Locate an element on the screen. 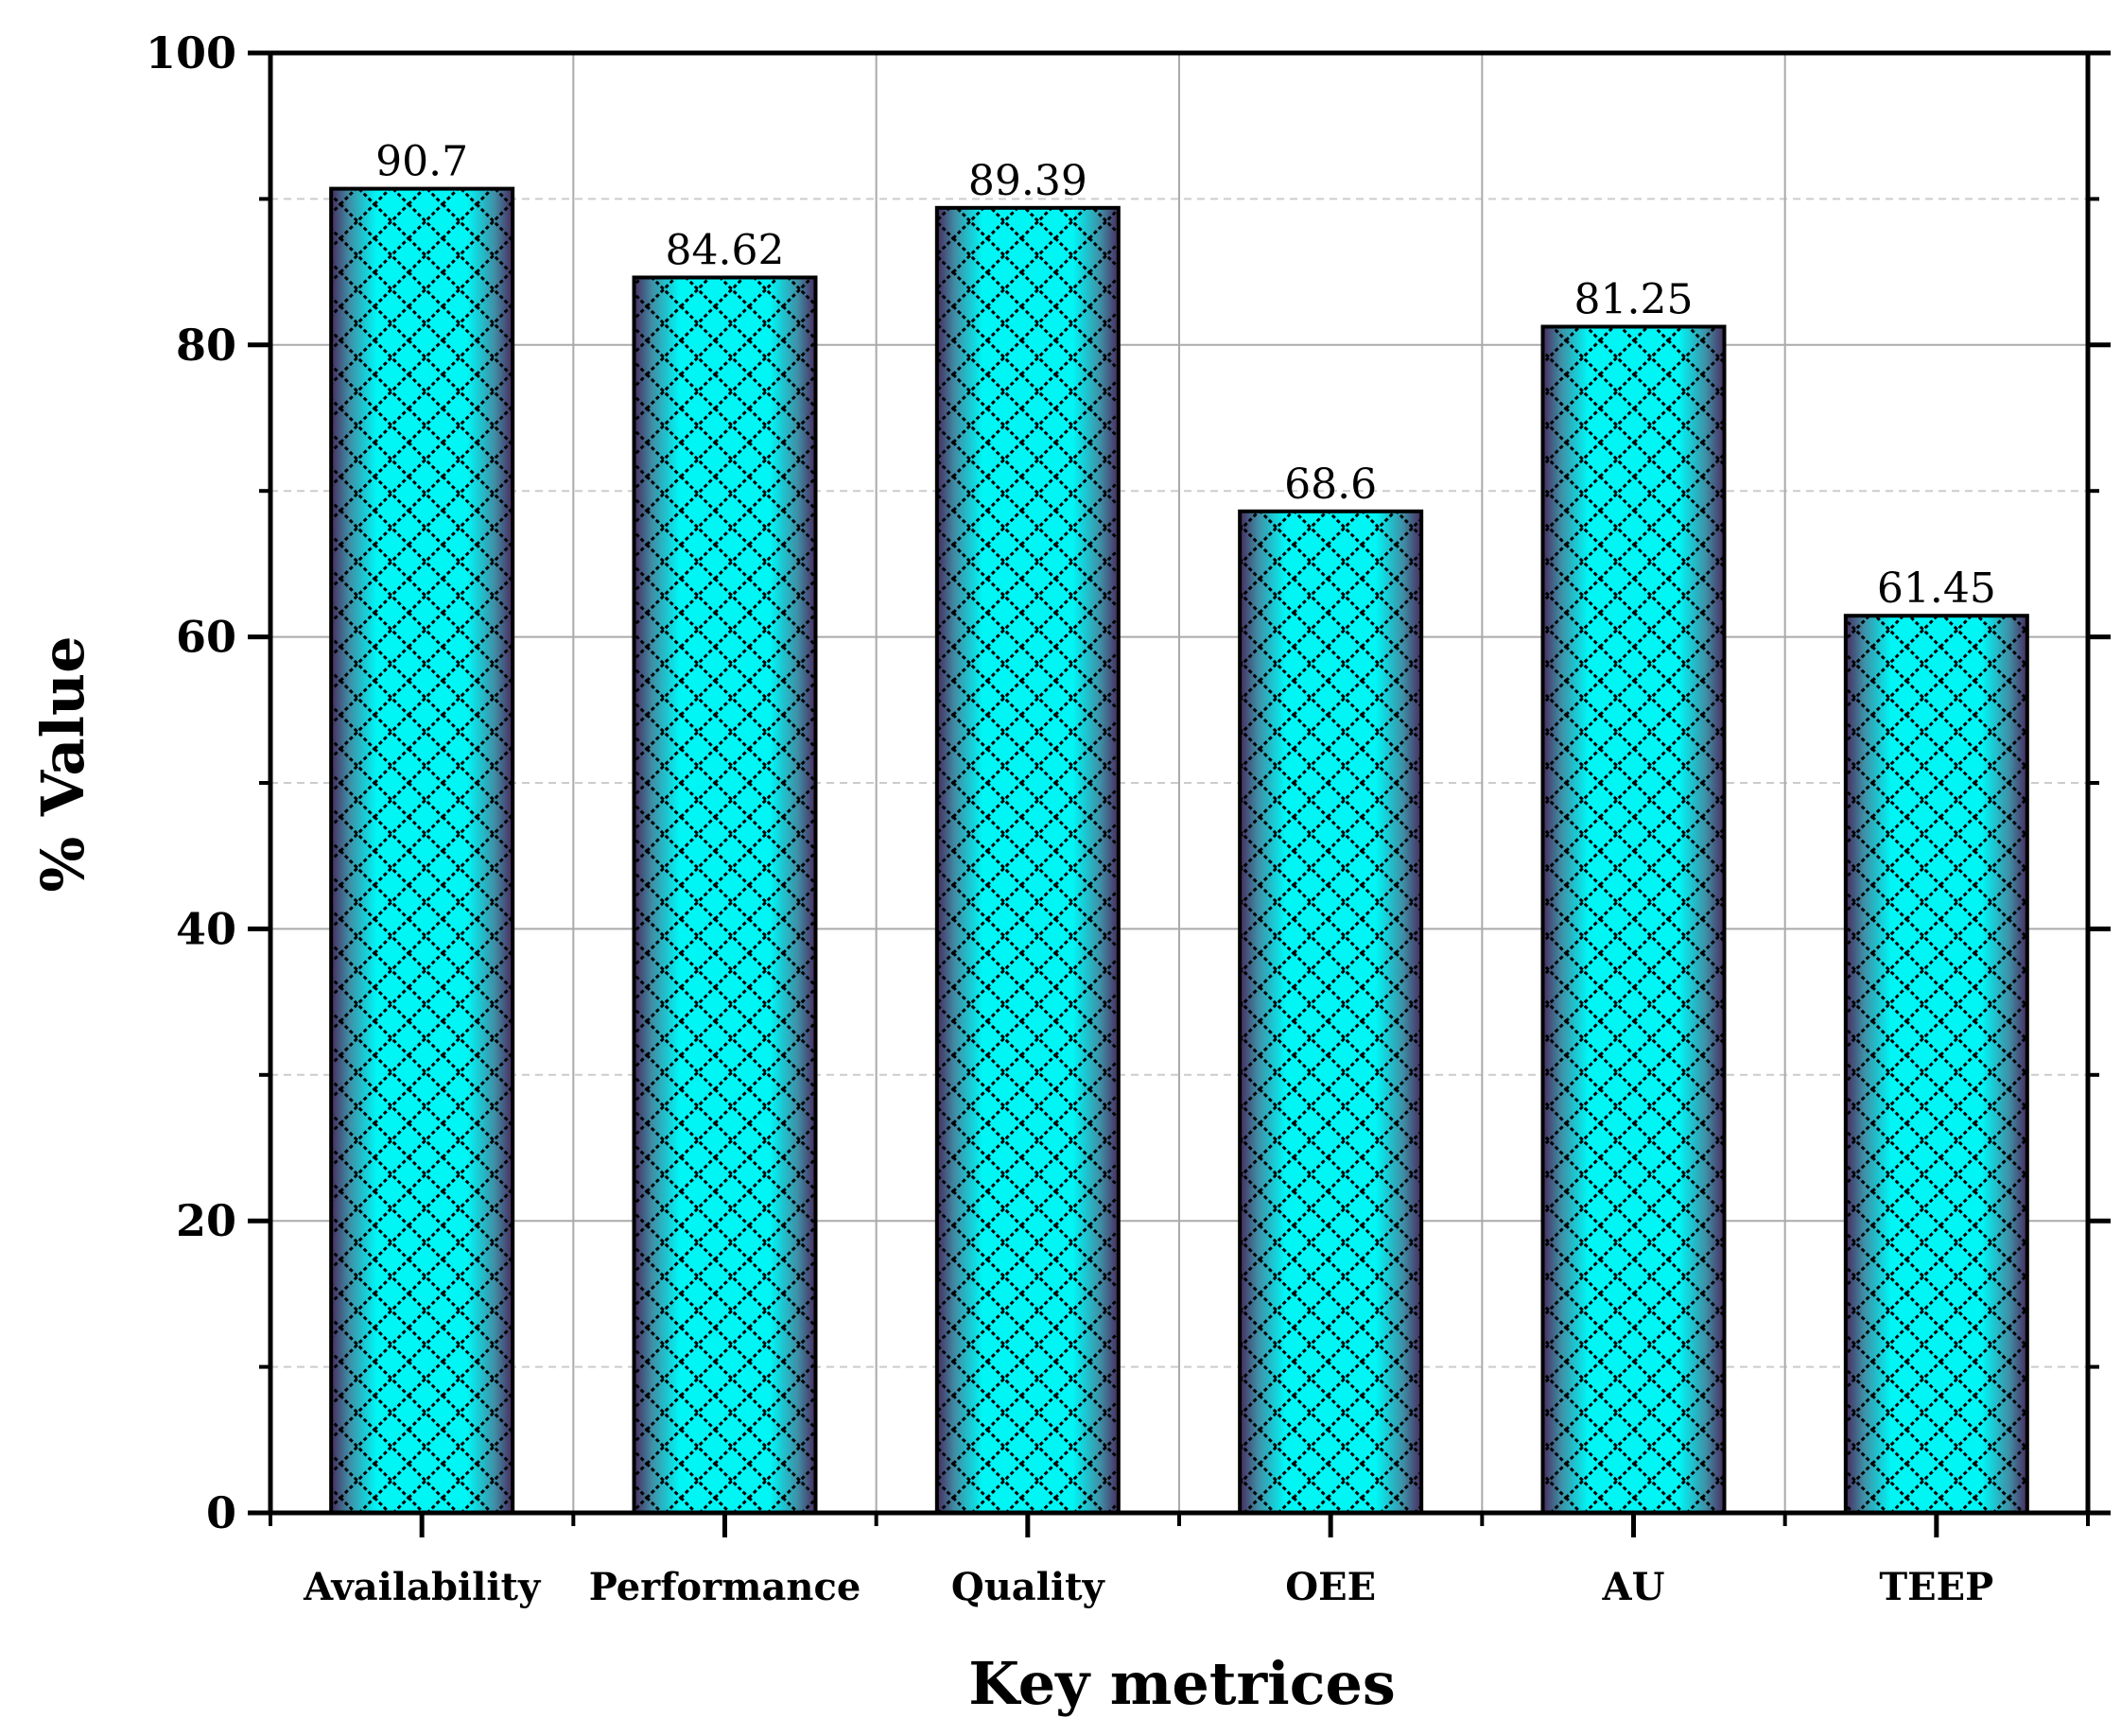  bar-hatch-oee is located at coordinates (1331, 1012).